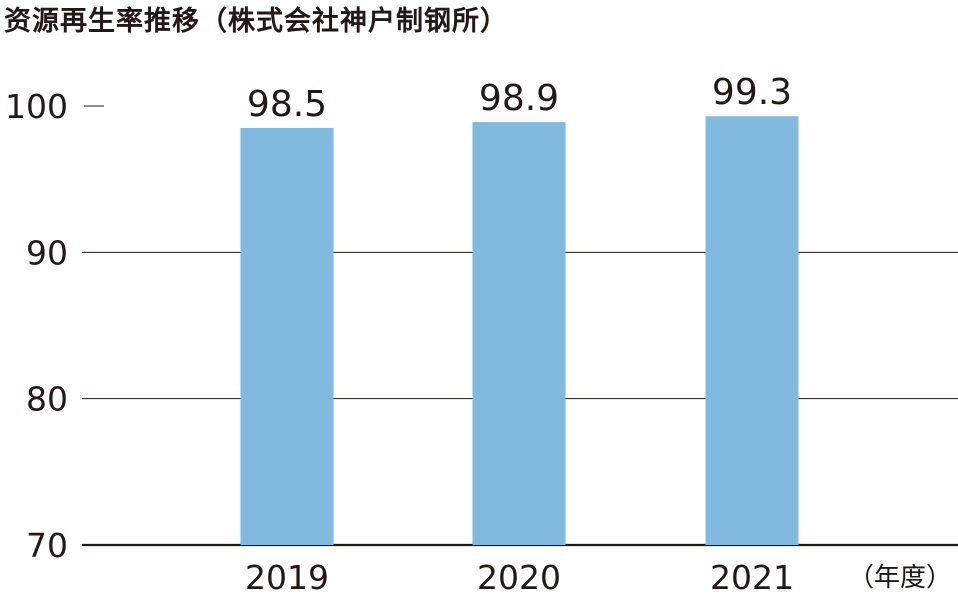 Image resolution: width=958 pixels, height=602 pixels. What do you see at coordinates (287, 336) in the screenshot?
I see `bar-2019` at bounding box center [287, 336].